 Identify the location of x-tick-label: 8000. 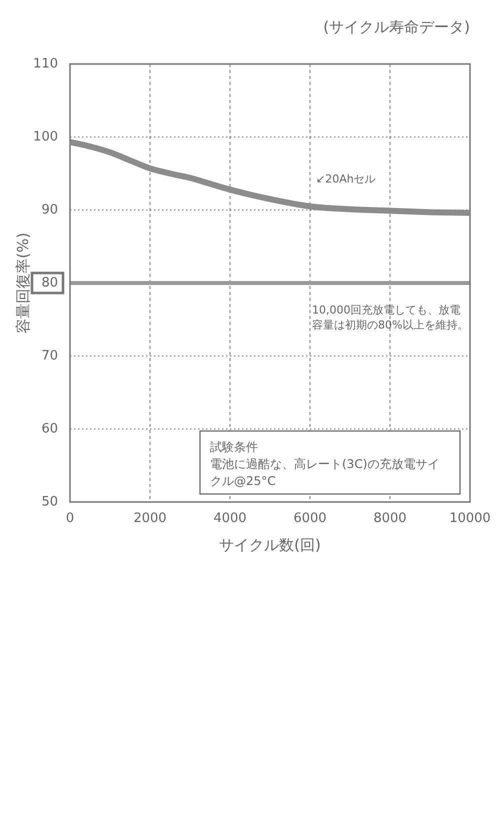
(390, 518).